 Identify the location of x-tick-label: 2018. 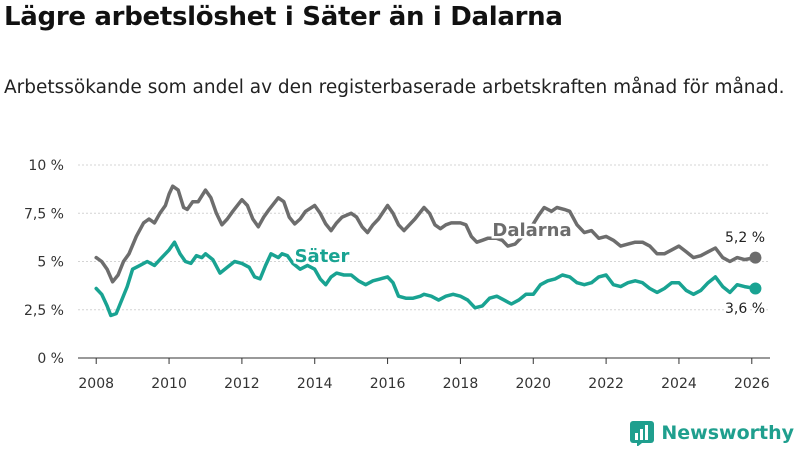
(461, 384).